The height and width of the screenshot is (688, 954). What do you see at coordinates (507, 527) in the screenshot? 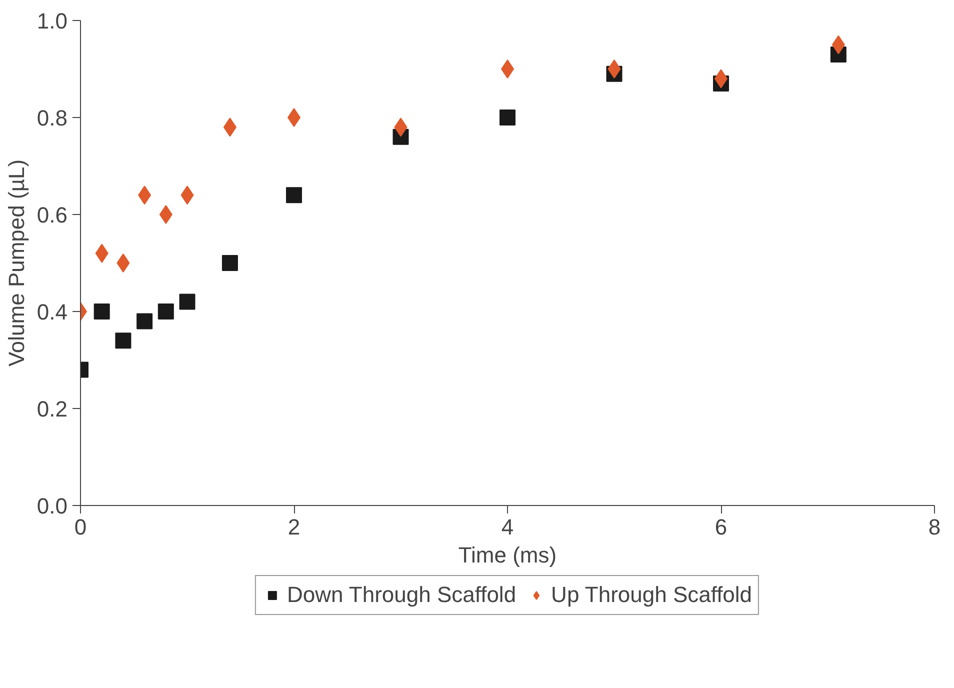
I see `x-tick-label: 4` at bounding box center [507, 527].